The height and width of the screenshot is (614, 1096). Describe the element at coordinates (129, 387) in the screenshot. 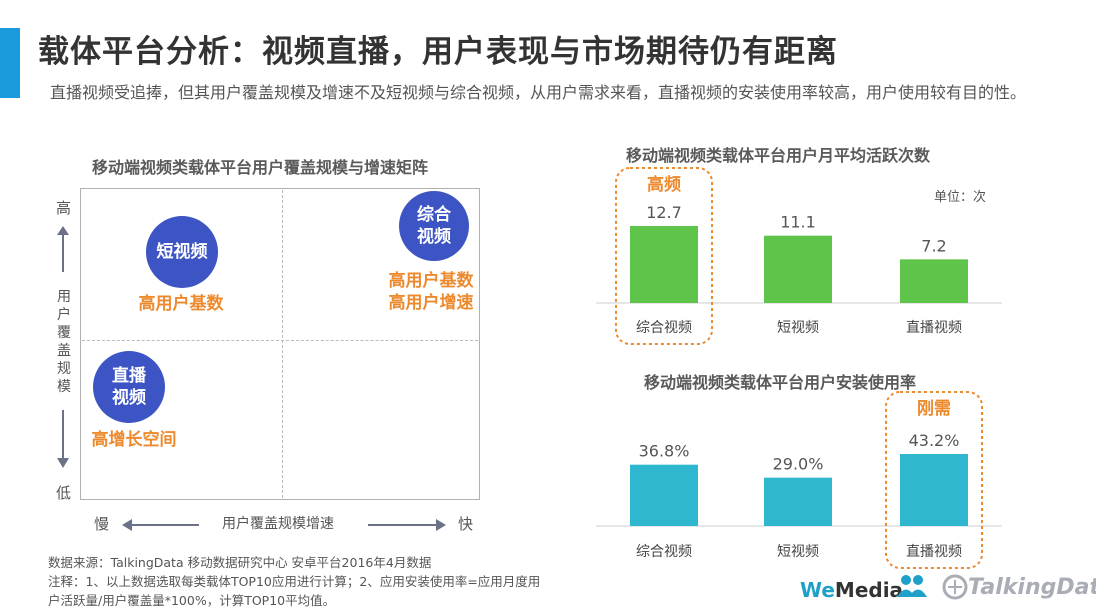

I see `bubble-live-video: 直播 视频` at that location.